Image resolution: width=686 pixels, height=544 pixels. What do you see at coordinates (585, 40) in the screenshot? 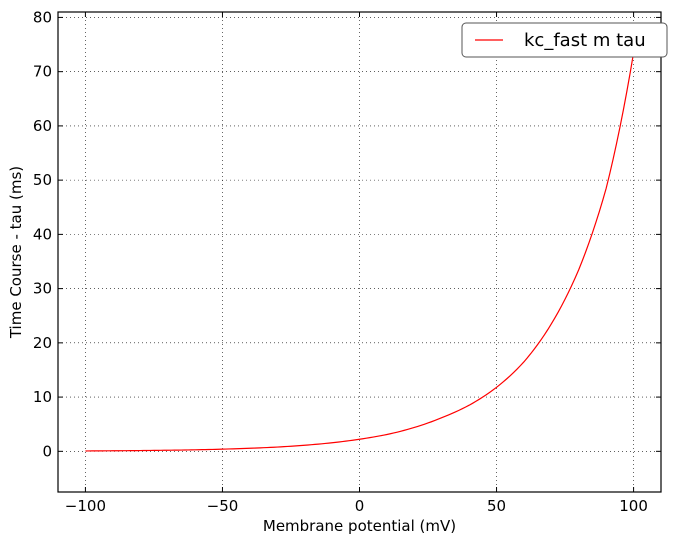
I see `legend-label: kc_fast m tau` at bounding box center [585, 40].